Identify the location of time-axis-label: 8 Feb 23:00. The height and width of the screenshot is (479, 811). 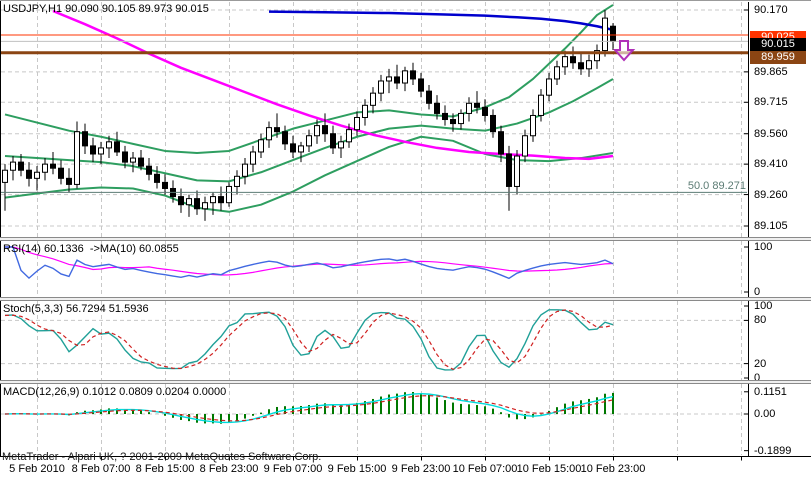
(229, 469).